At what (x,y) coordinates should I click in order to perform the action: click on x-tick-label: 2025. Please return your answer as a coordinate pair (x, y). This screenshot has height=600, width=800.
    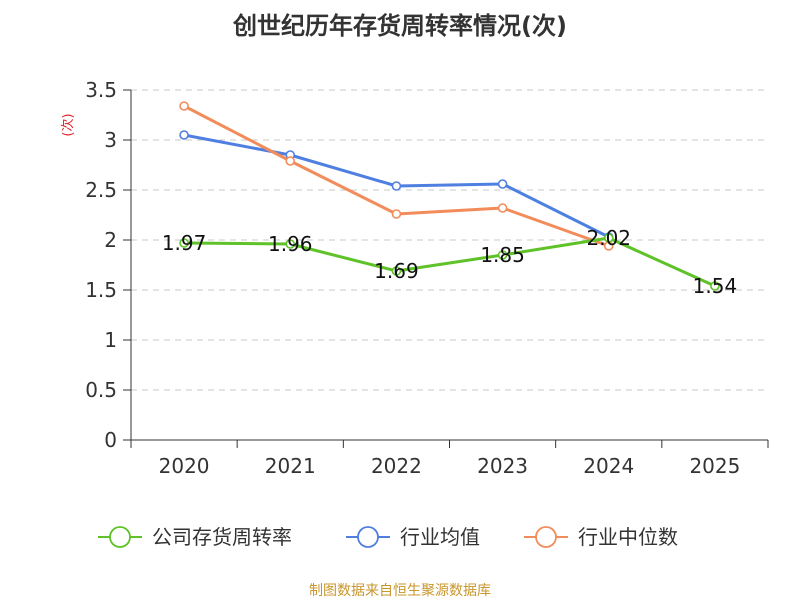
    Looking at the image, I should click on (714, 466).